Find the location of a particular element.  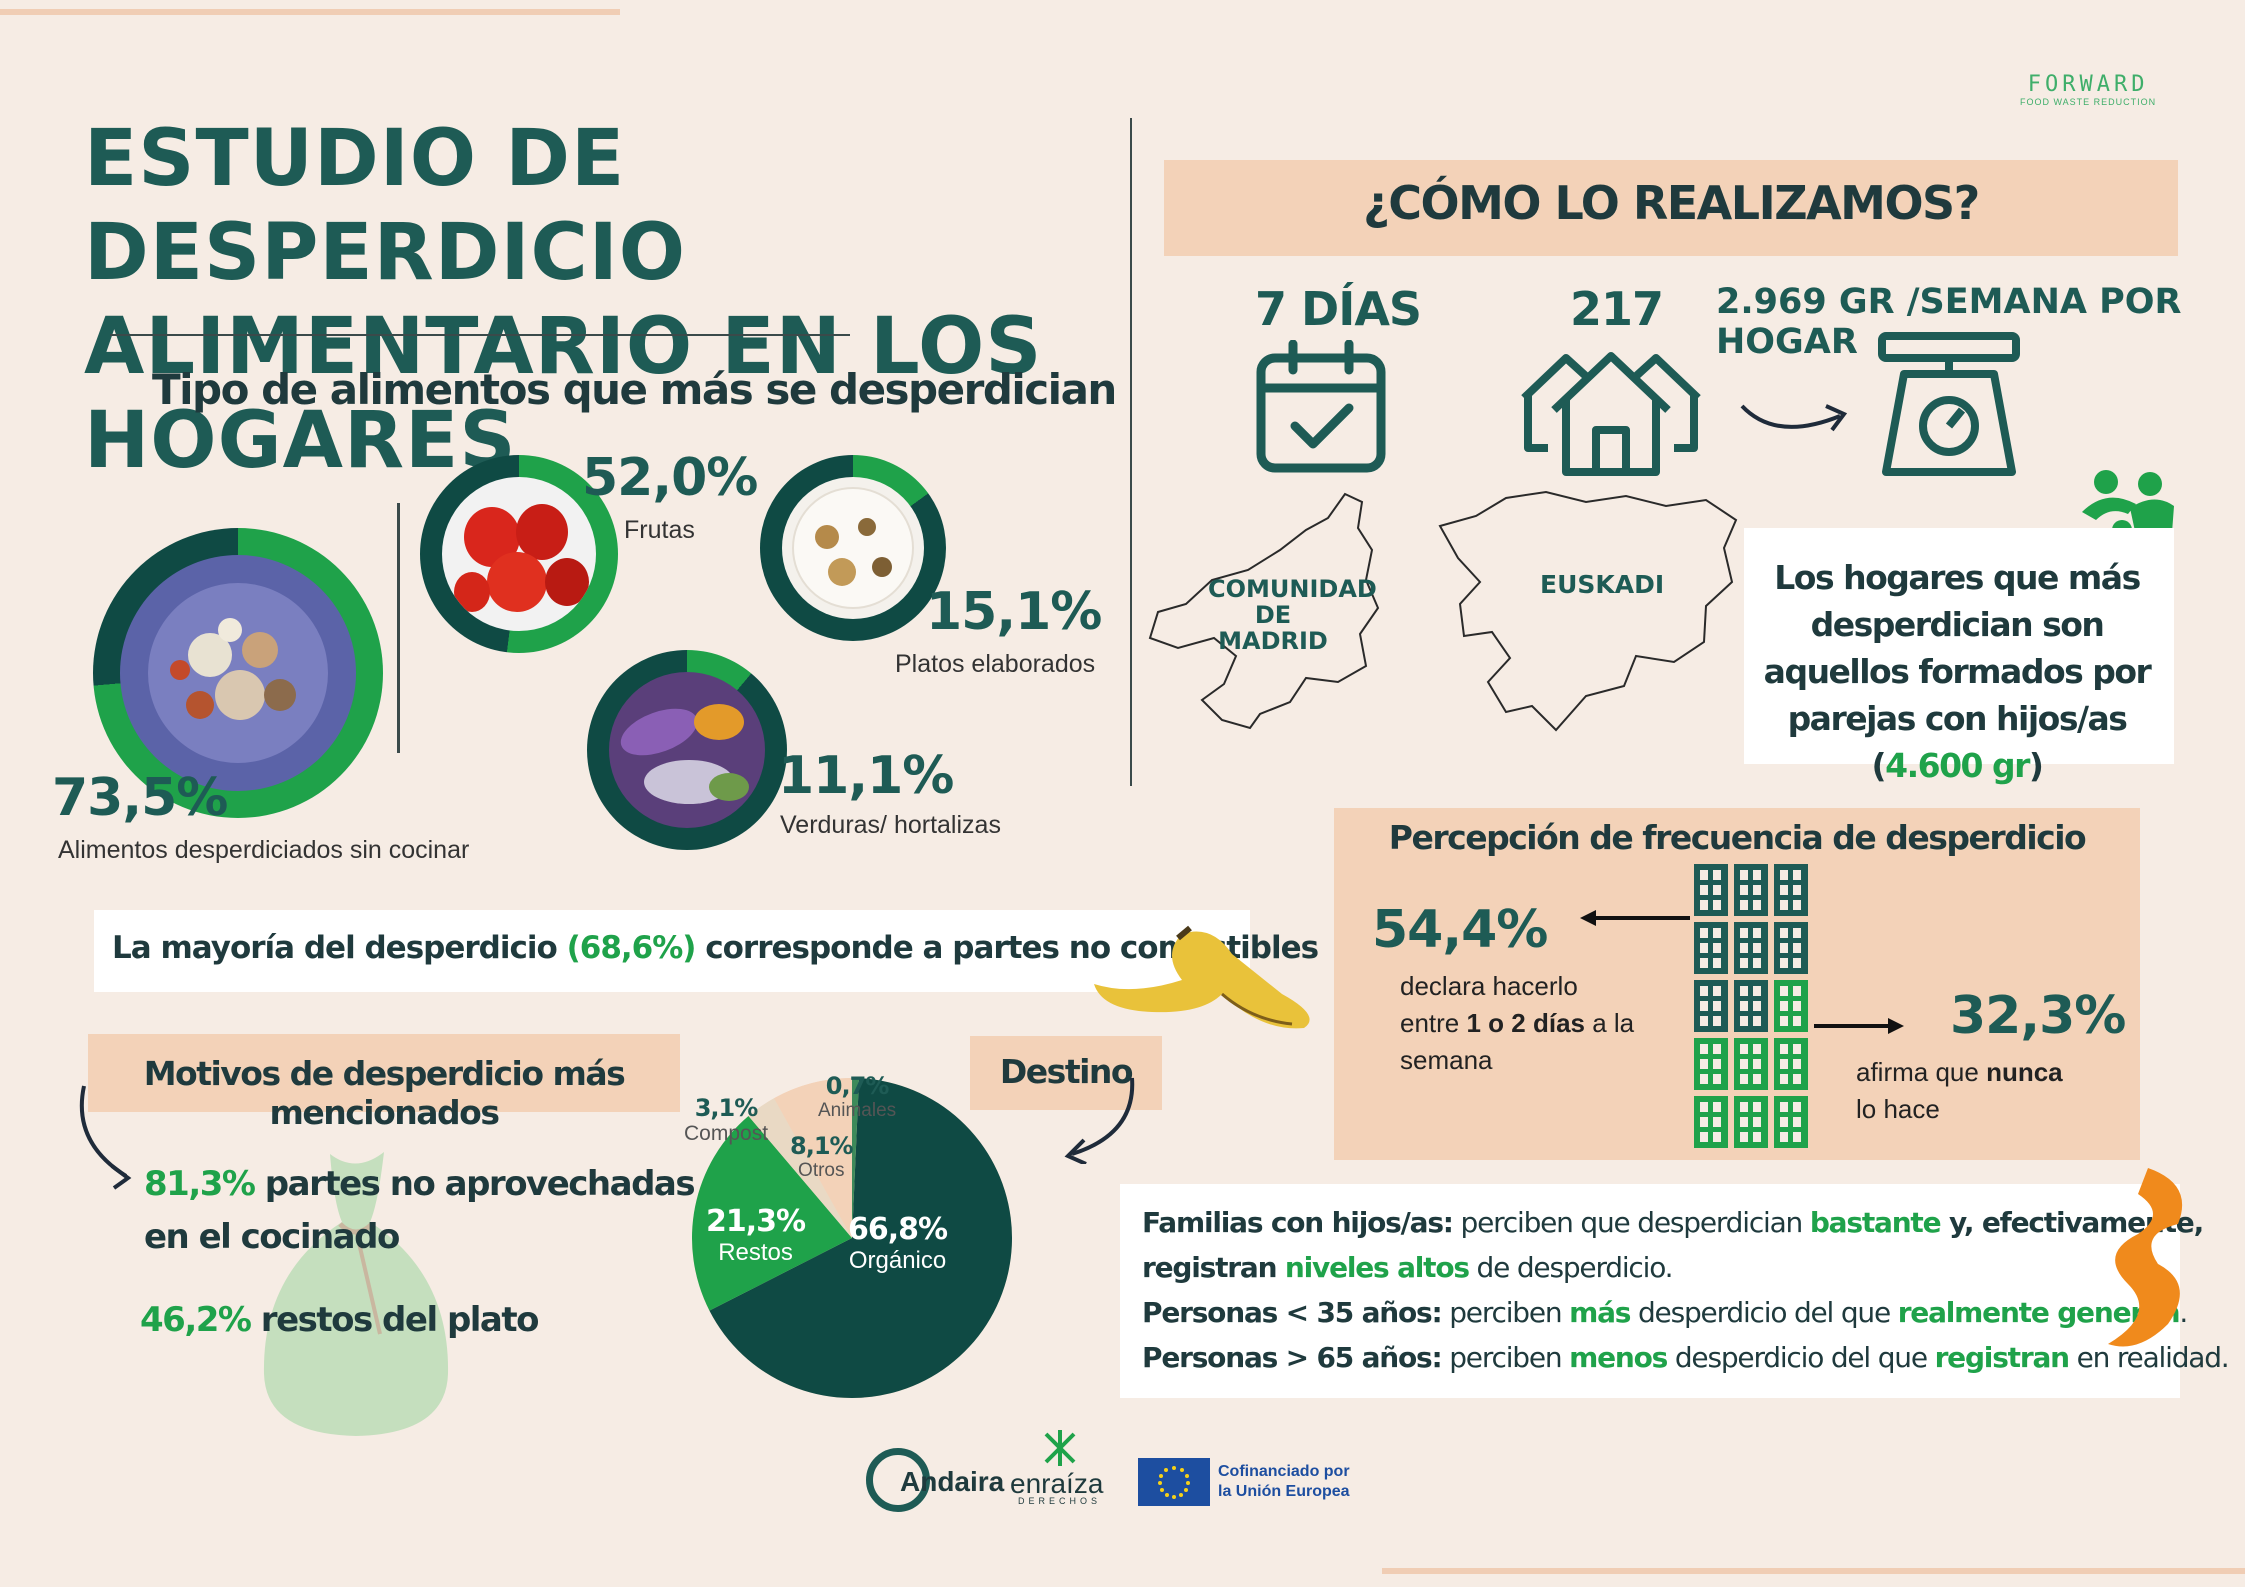

curved-arrow-icon is located at coordinates (1794, 418).